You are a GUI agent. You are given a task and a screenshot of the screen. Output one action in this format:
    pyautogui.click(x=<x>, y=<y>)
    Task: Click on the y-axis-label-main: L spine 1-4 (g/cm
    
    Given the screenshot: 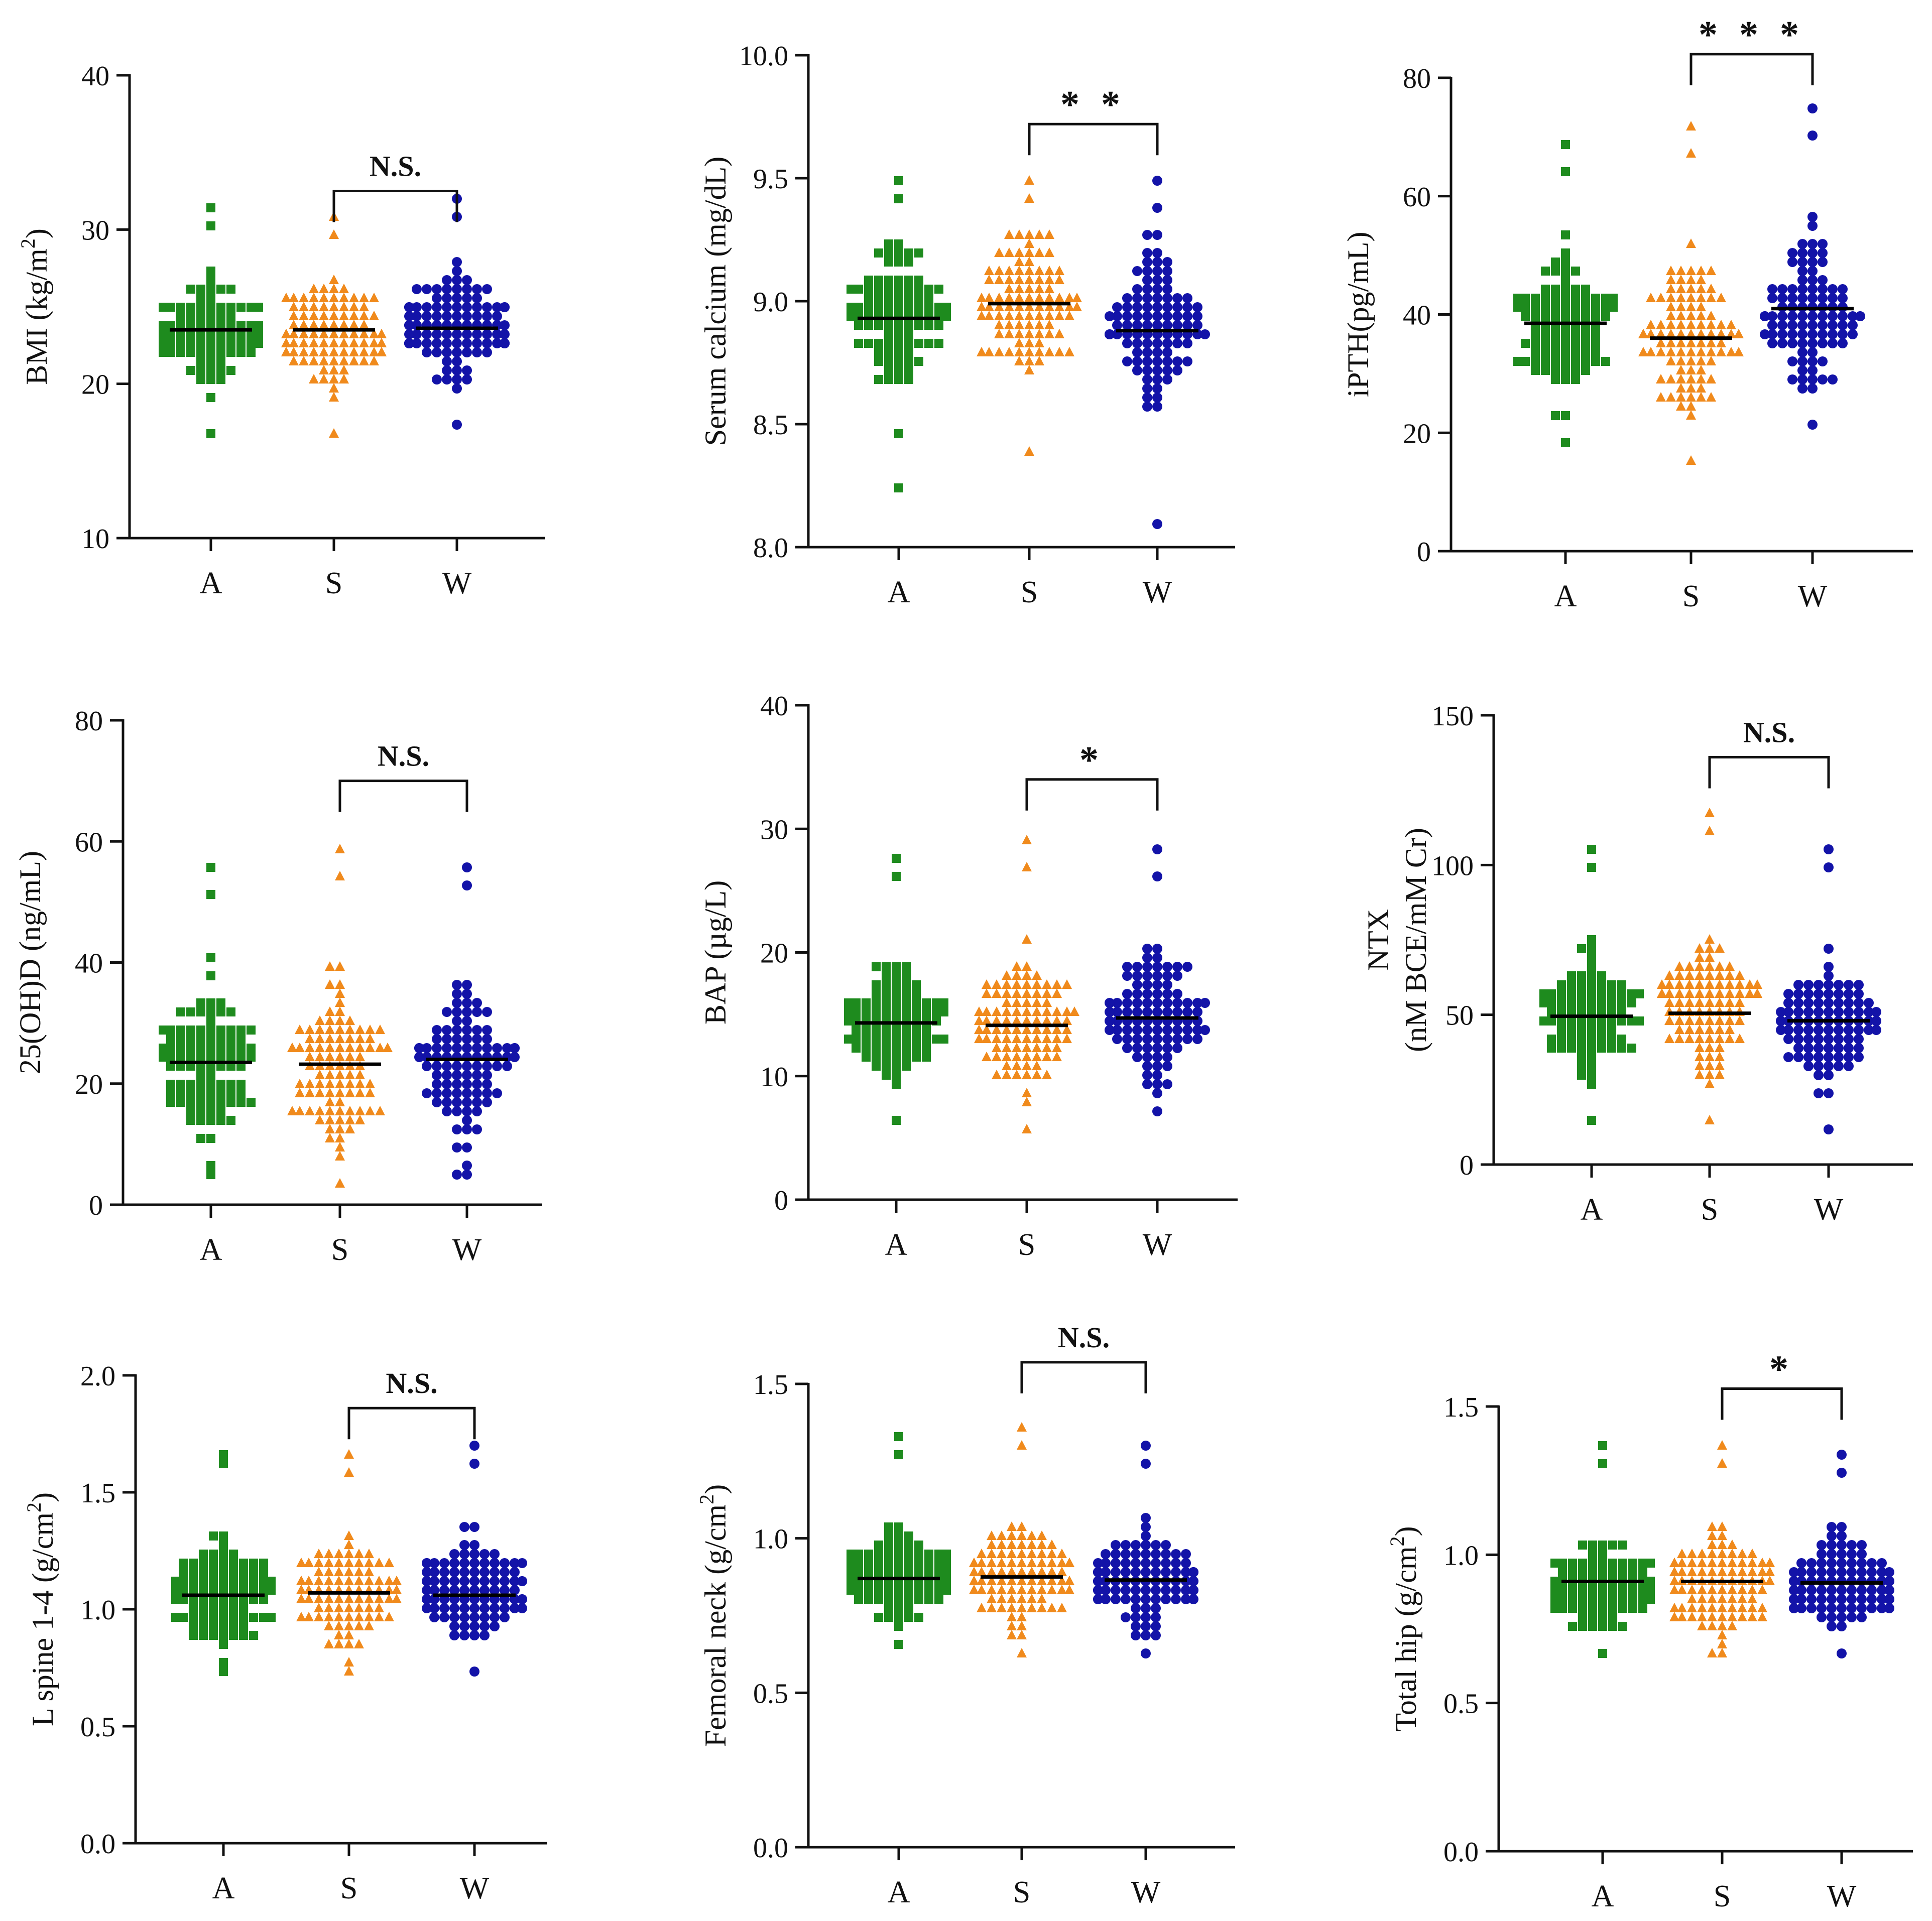 What is the action you would take?
    pyautogui.click(x=42, y=1619)
    